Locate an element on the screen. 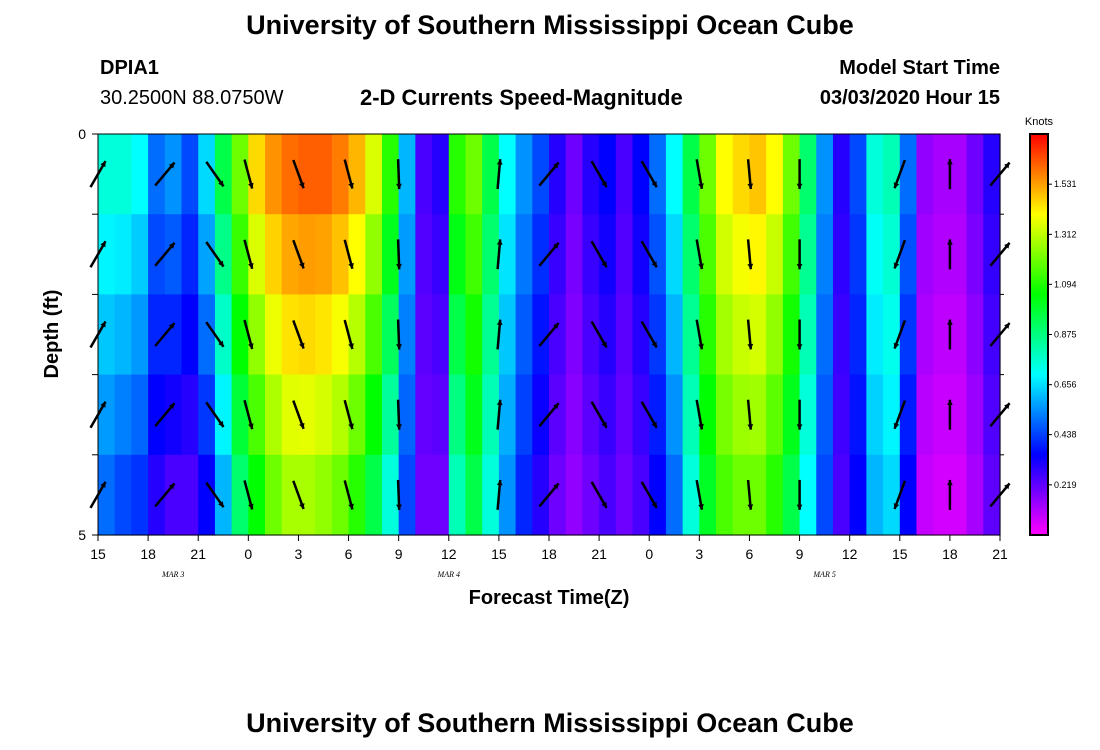 The height and width of the screenshot is (750, 1100). station-coords: 30.2500N 88.0750W is located at coordinates (192, 98).